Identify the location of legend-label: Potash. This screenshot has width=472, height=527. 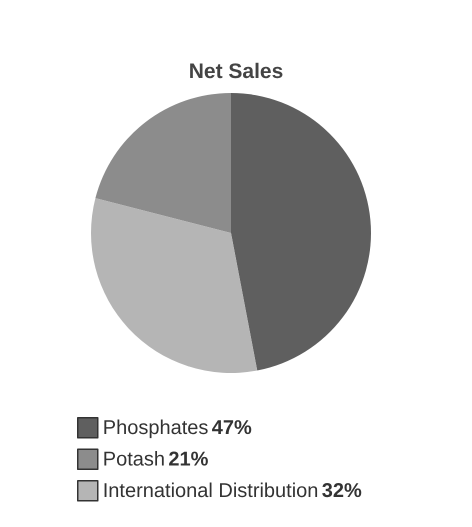
(134, 459).